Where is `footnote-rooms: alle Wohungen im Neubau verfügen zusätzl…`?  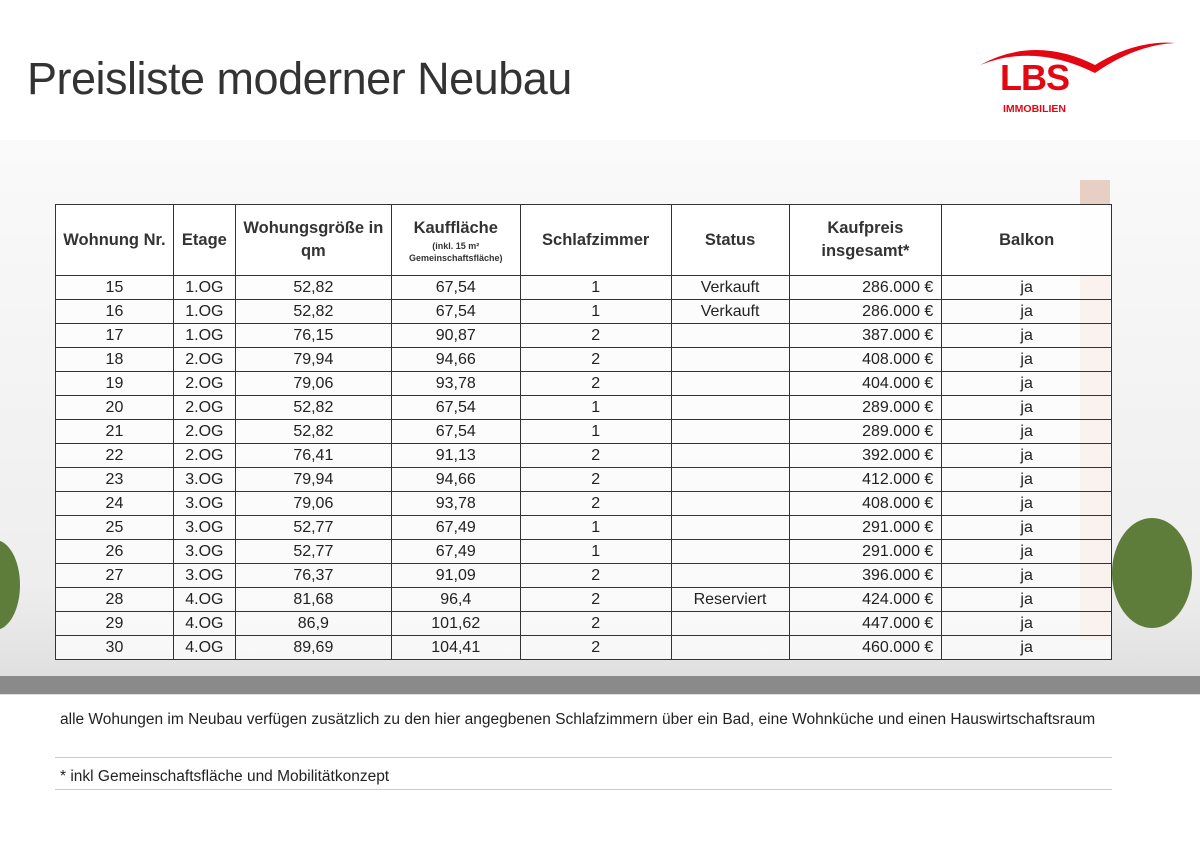
footnote-rooms: alle Wohungen im Neubau verfügen zusätzl… is located at coordinates (583, 733).